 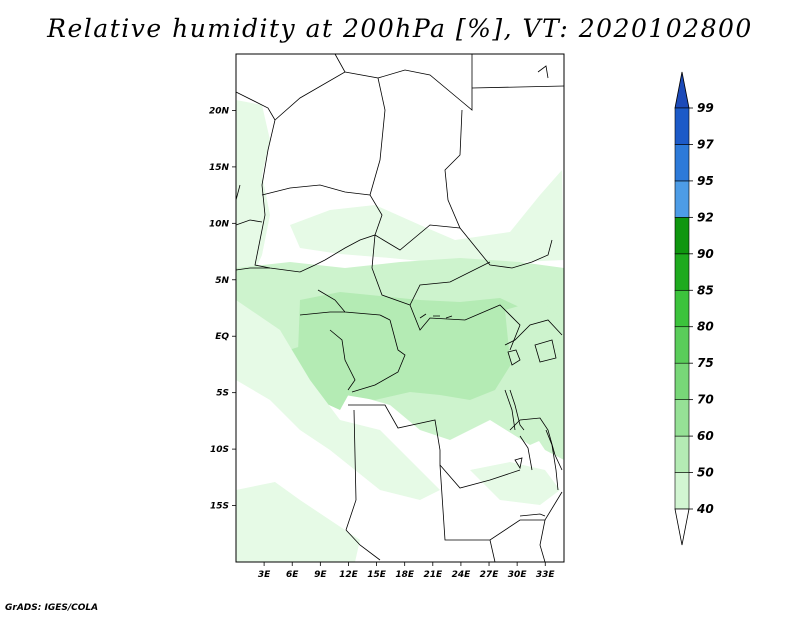 What do you see at coordinates (414, 346) in the screenshot?
I see `humidity-region-congo-core` at bounding box center [414, 346].